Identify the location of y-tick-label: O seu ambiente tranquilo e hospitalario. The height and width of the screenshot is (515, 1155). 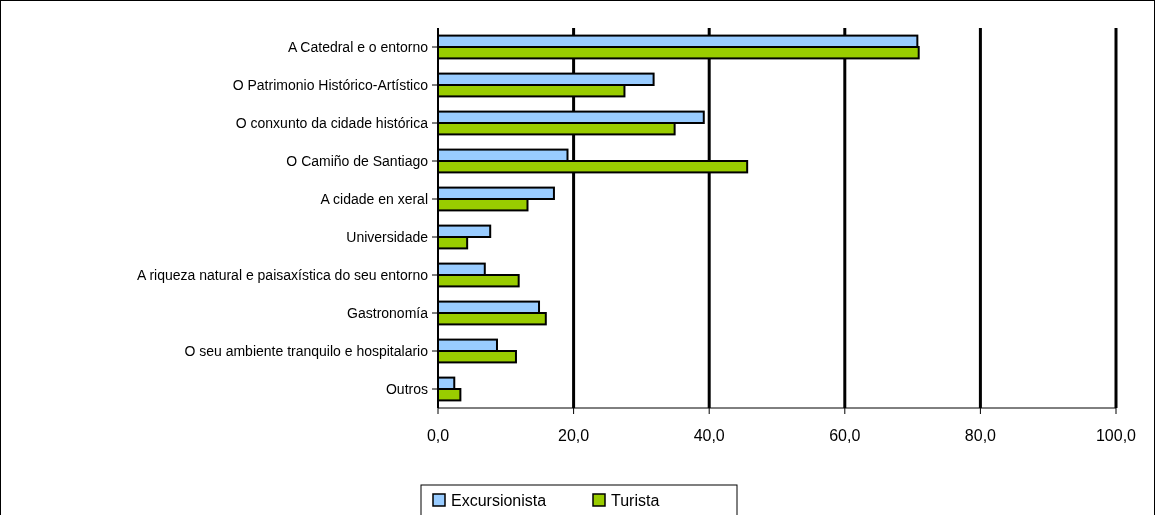
(306, 351).